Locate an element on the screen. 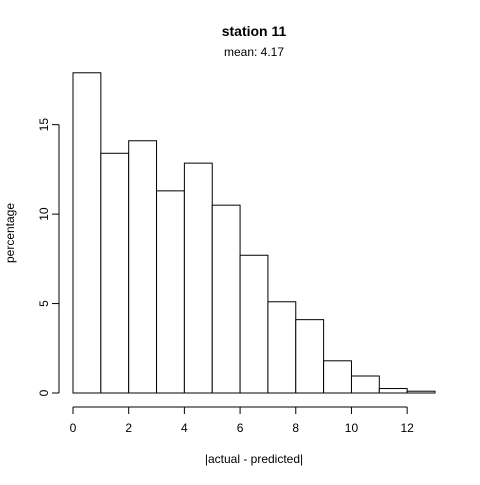 The width and height of the screenshot is (480, 485). y-axis: 0 5 10 15 is located at coordinates (48, 257).